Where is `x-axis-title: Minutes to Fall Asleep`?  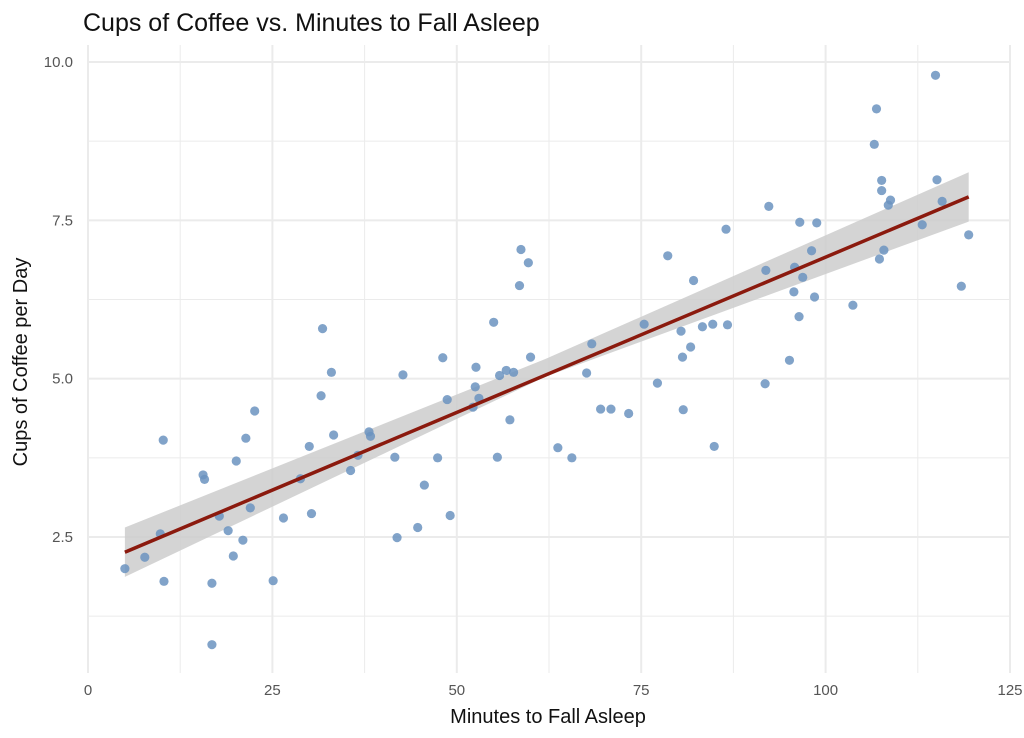 x-axis-title: Minutes to Fall Asleep is located at coordinates (548, 717).